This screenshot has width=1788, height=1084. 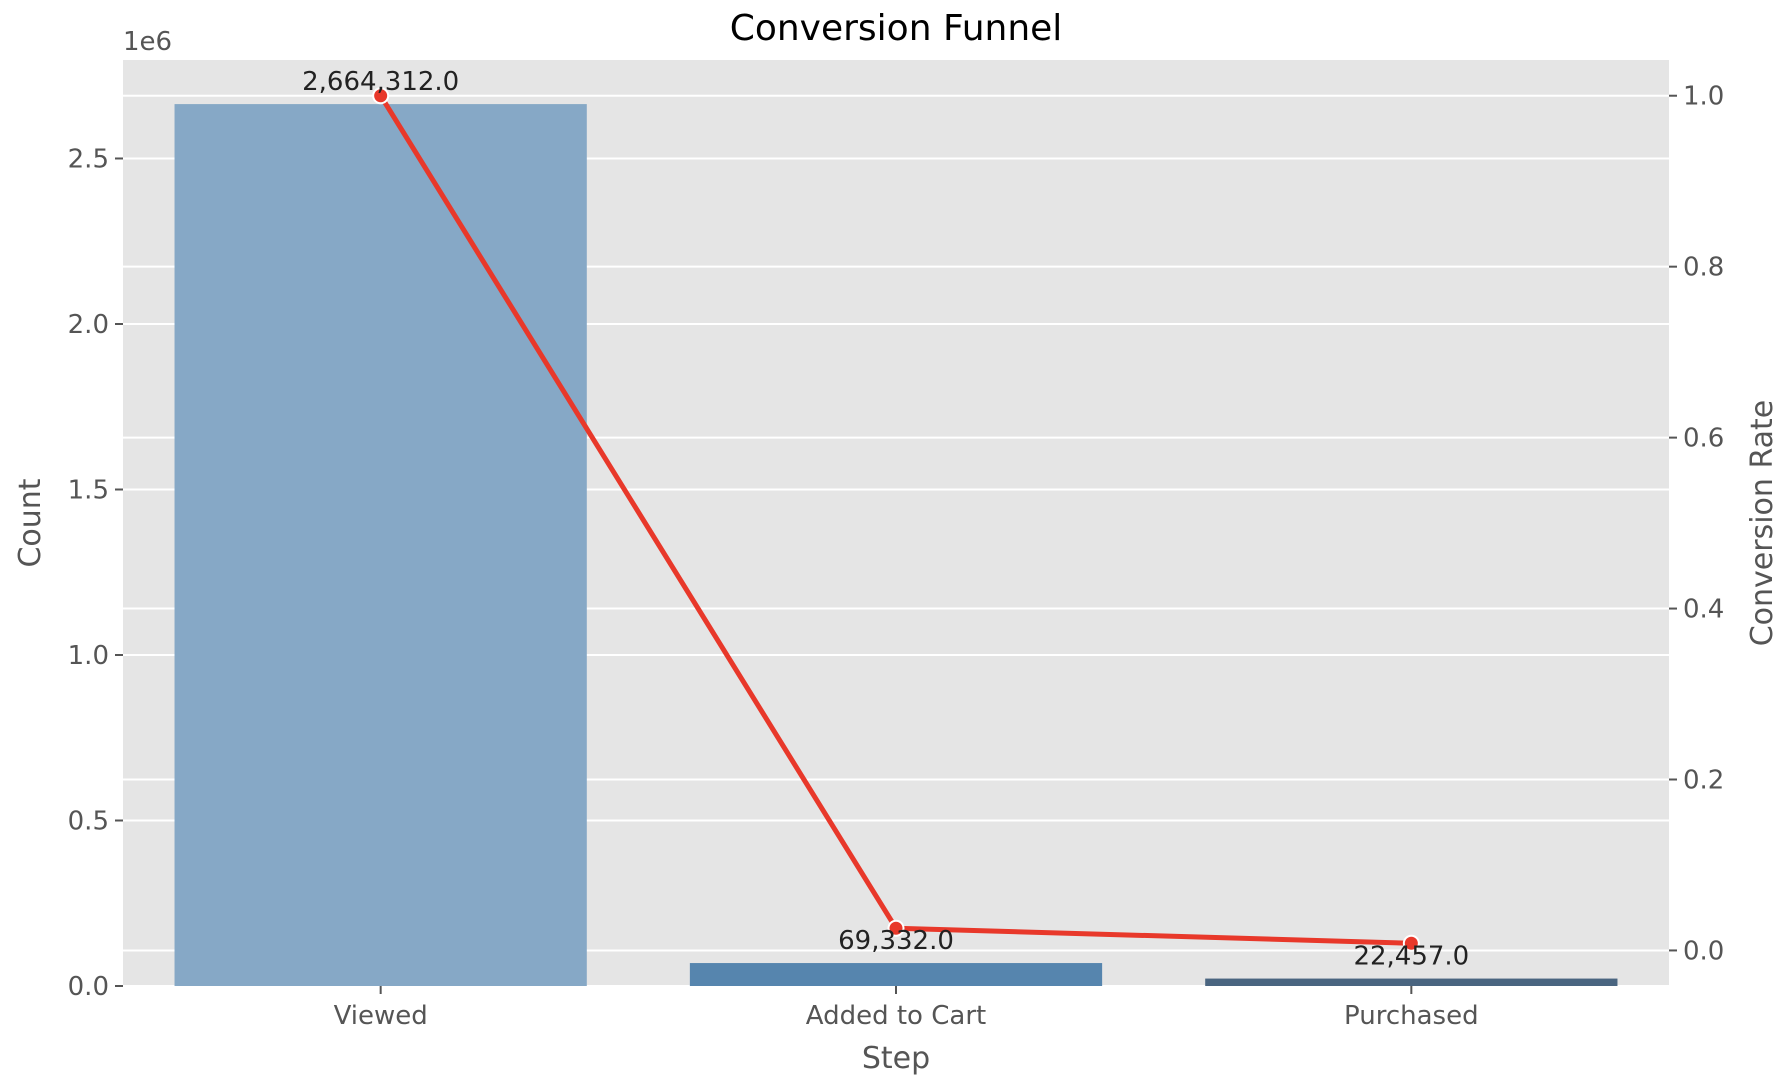 What do you see at coordinates (1703, 268) in the screenshot?
I see `y2-tick-label: 0.8` at bounding box center [1703, 268].